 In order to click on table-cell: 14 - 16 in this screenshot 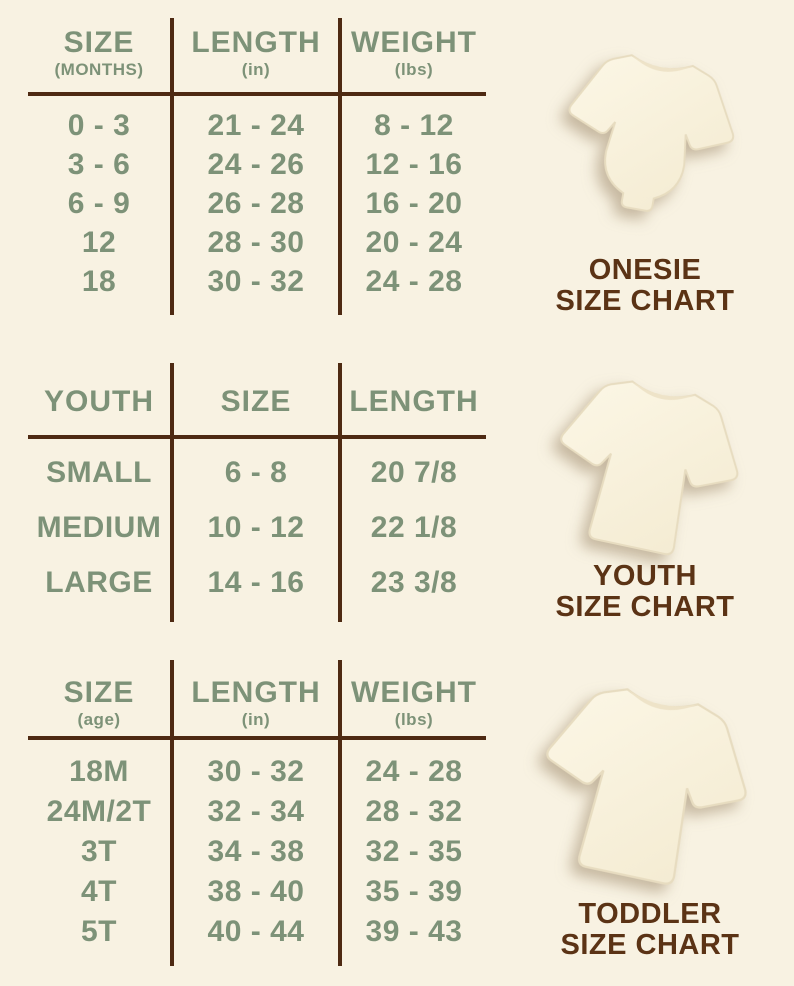, I will do `click(254, 582)`.